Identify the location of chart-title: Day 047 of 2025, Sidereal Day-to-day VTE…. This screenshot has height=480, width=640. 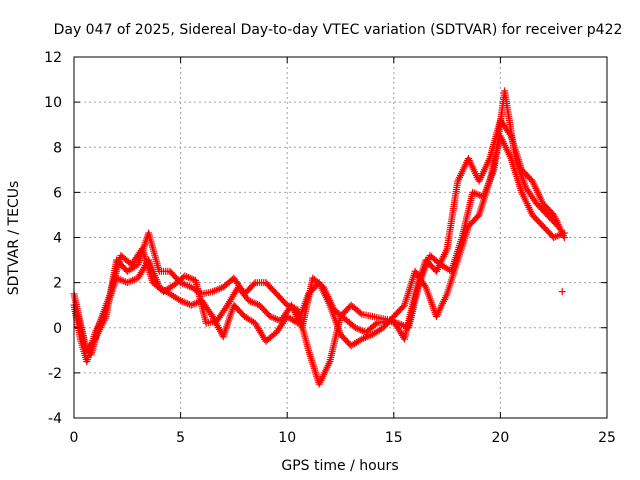
(338, 30).